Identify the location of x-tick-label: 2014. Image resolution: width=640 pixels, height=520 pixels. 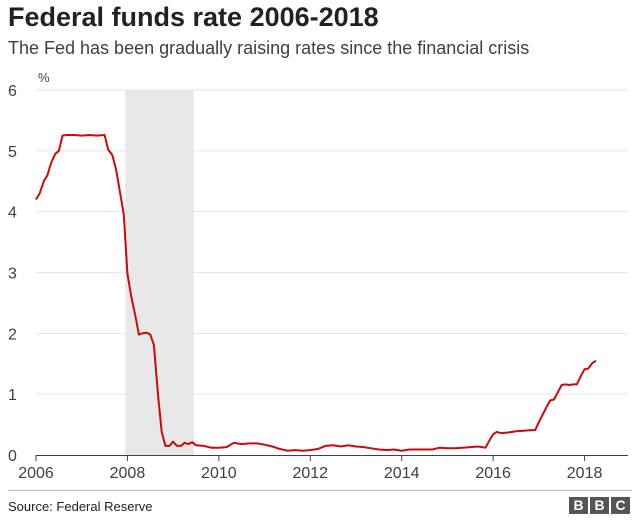
(402, 473).